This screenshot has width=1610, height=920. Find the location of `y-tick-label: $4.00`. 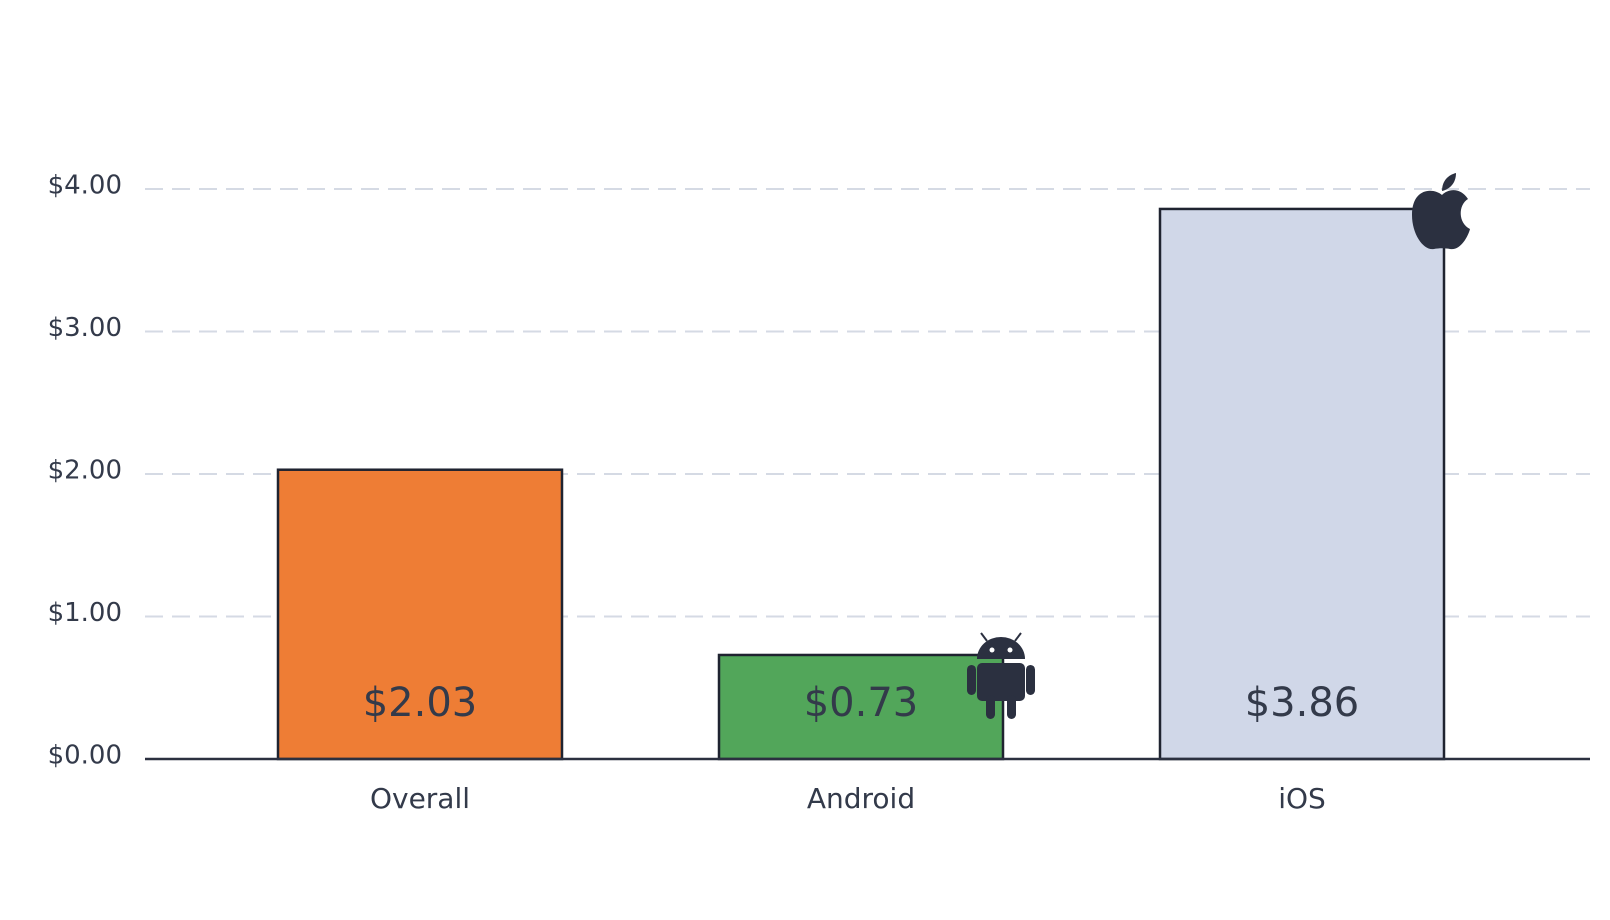

y-tick-label: $4.00 is located at coordinates (85, 186).